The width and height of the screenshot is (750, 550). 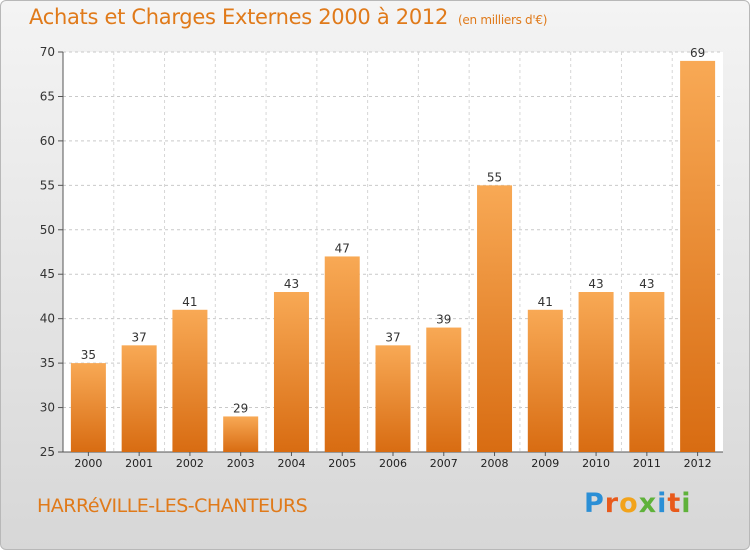 I want to click on logo-letter: r, so click(x=612, y=503).